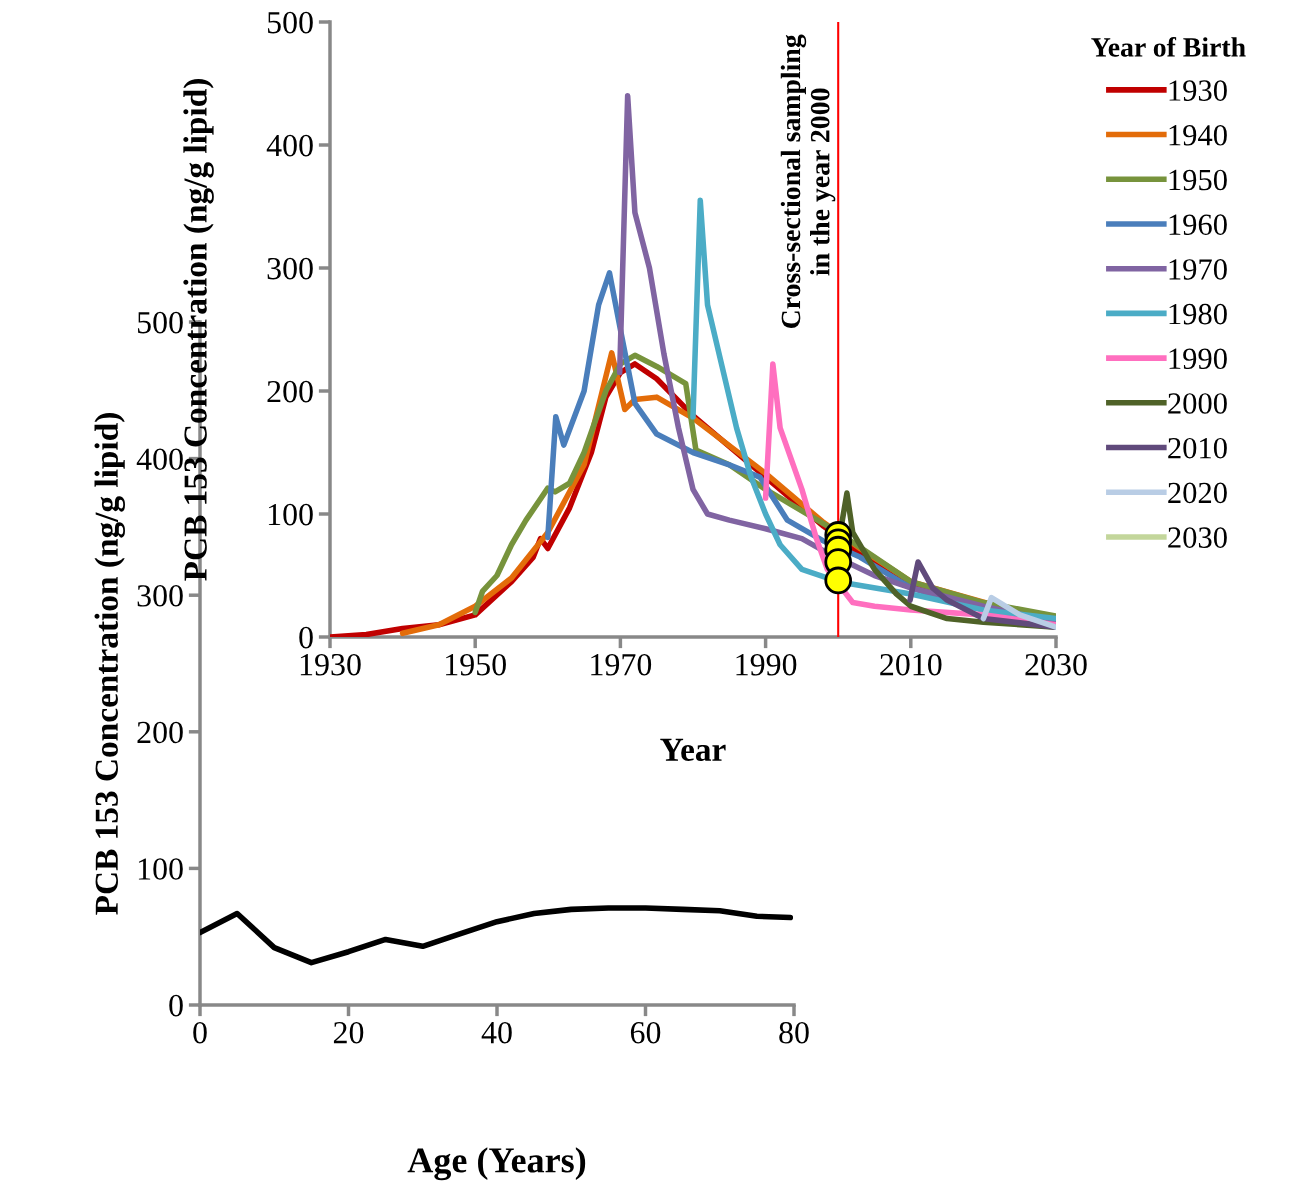 Image resolution: width=1313 pixels, height=1185 pixels. Describe the element at coordinates (1168, 46) in the screenshot. I see `legend-title: Year of Birth` at that location.